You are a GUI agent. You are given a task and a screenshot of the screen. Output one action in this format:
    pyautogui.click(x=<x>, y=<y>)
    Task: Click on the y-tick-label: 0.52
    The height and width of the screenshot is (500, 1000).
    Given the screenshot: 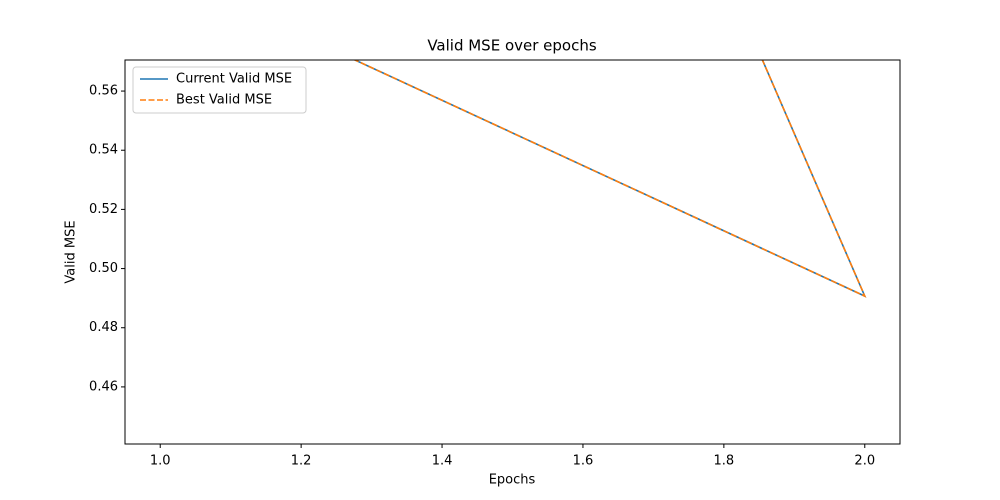 What is the action you would take?
    pyautogui.click(x=103, y=209)
    